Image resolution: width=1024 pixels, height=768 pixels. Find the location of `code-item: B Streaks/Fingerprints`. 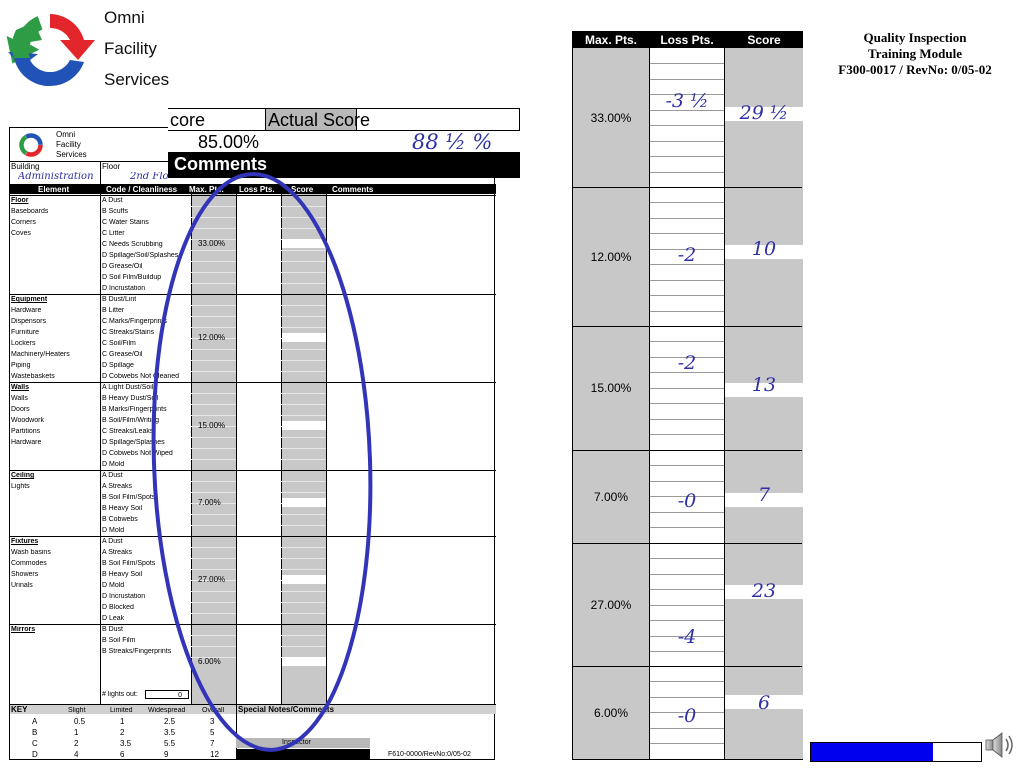

code-item: B Streaks/Fingerprints is located at coordinates (137, 651).